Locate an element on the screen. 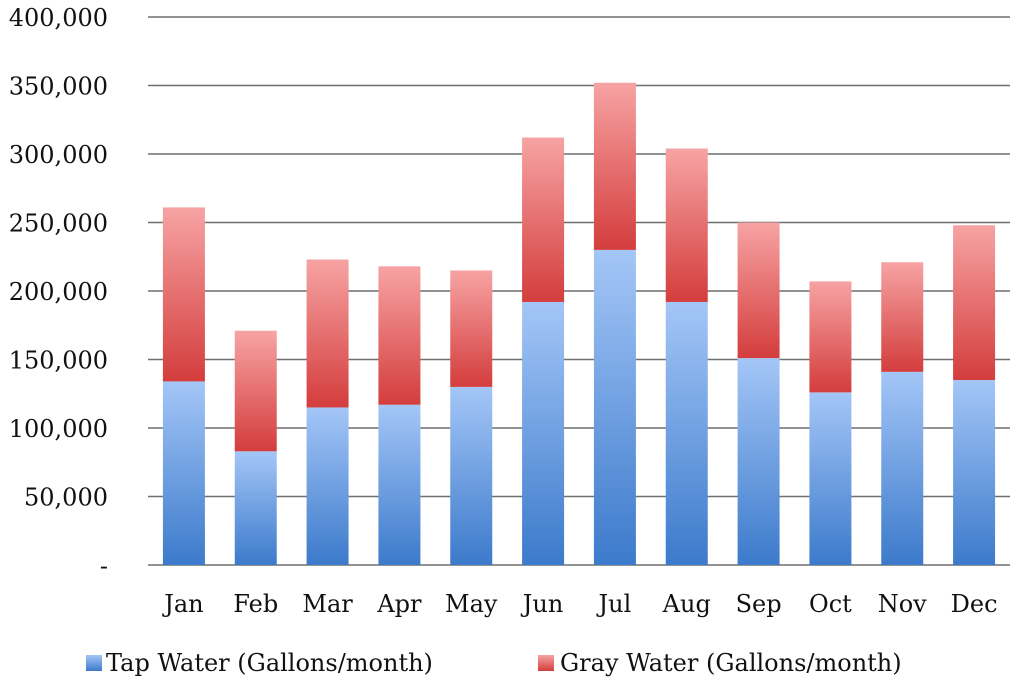 This screenshot has width=1024, height=689. bar-gray-aug is located at coordinates (686, 225).